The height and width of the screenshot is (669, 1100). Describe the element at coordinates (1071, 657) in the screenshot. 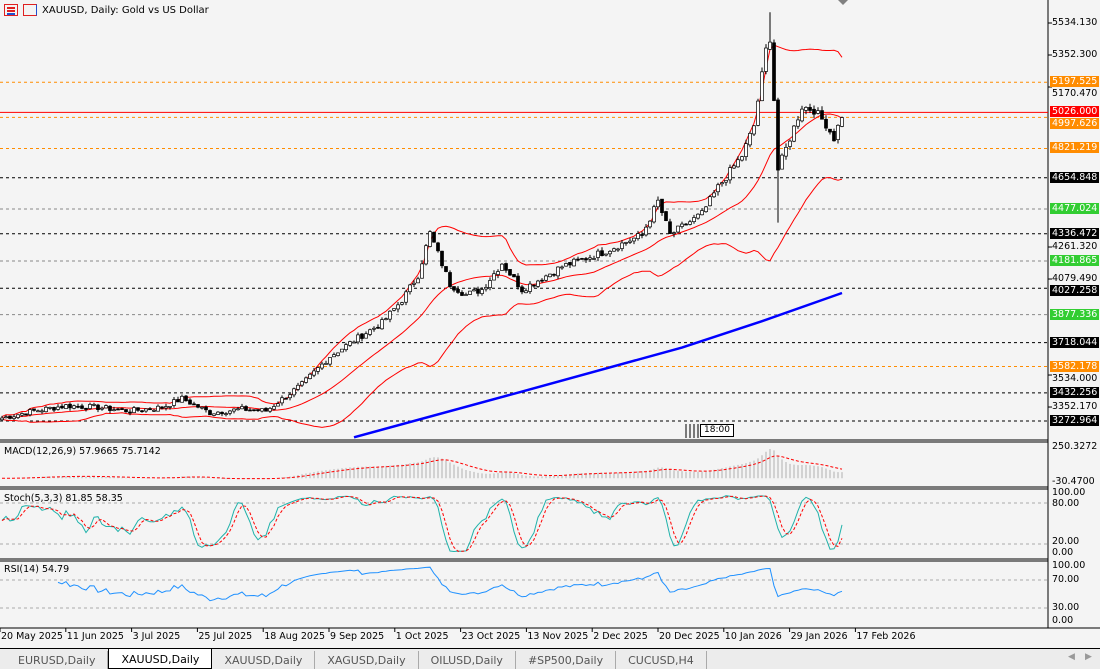

I see `scroll-left-icon: ◀` at that location.